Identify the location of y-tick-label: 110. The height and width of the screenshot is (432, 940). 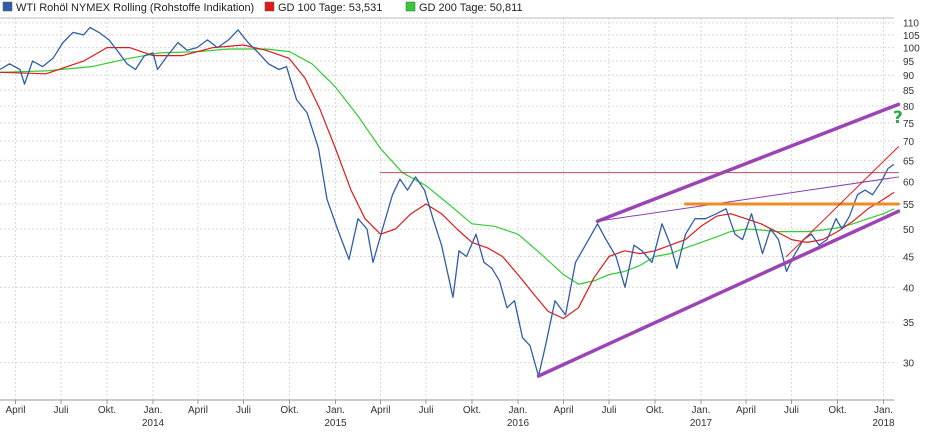
(911, 24).